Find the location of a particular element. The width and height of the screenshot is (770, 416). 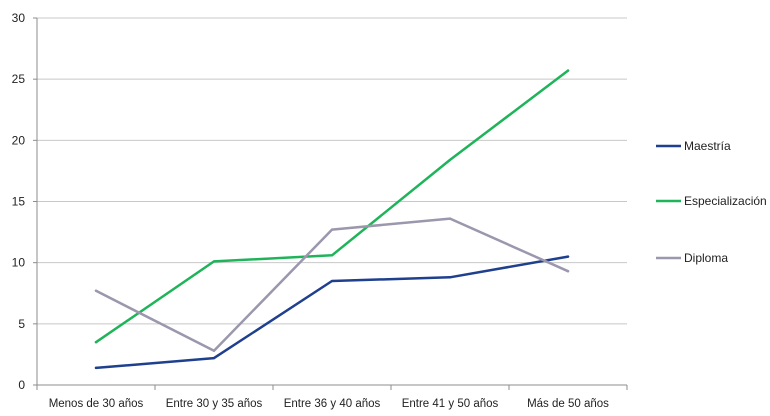

y-tick-label: 30 is located at coordinates (19, 18).